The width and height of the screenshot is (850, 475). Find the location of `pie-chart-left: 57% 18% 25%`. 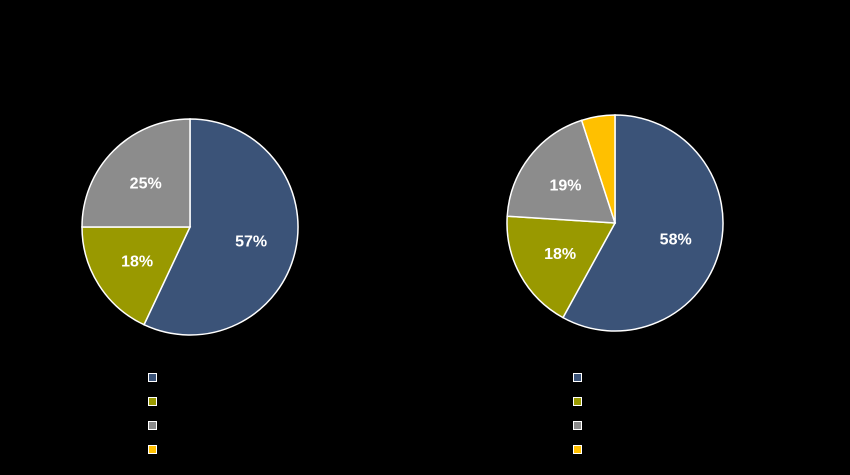

pie-chart-left: 57% 18% 25% is located at coordinates (190, 227).